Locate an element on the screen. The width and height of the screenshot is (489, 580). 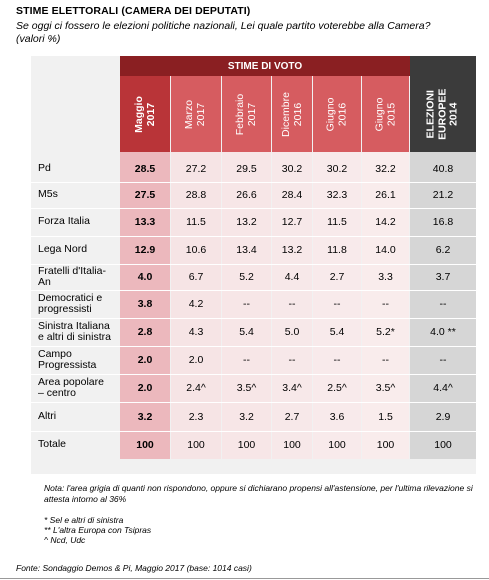
table-cell: 6.7 is located at coordinates (196, 277).